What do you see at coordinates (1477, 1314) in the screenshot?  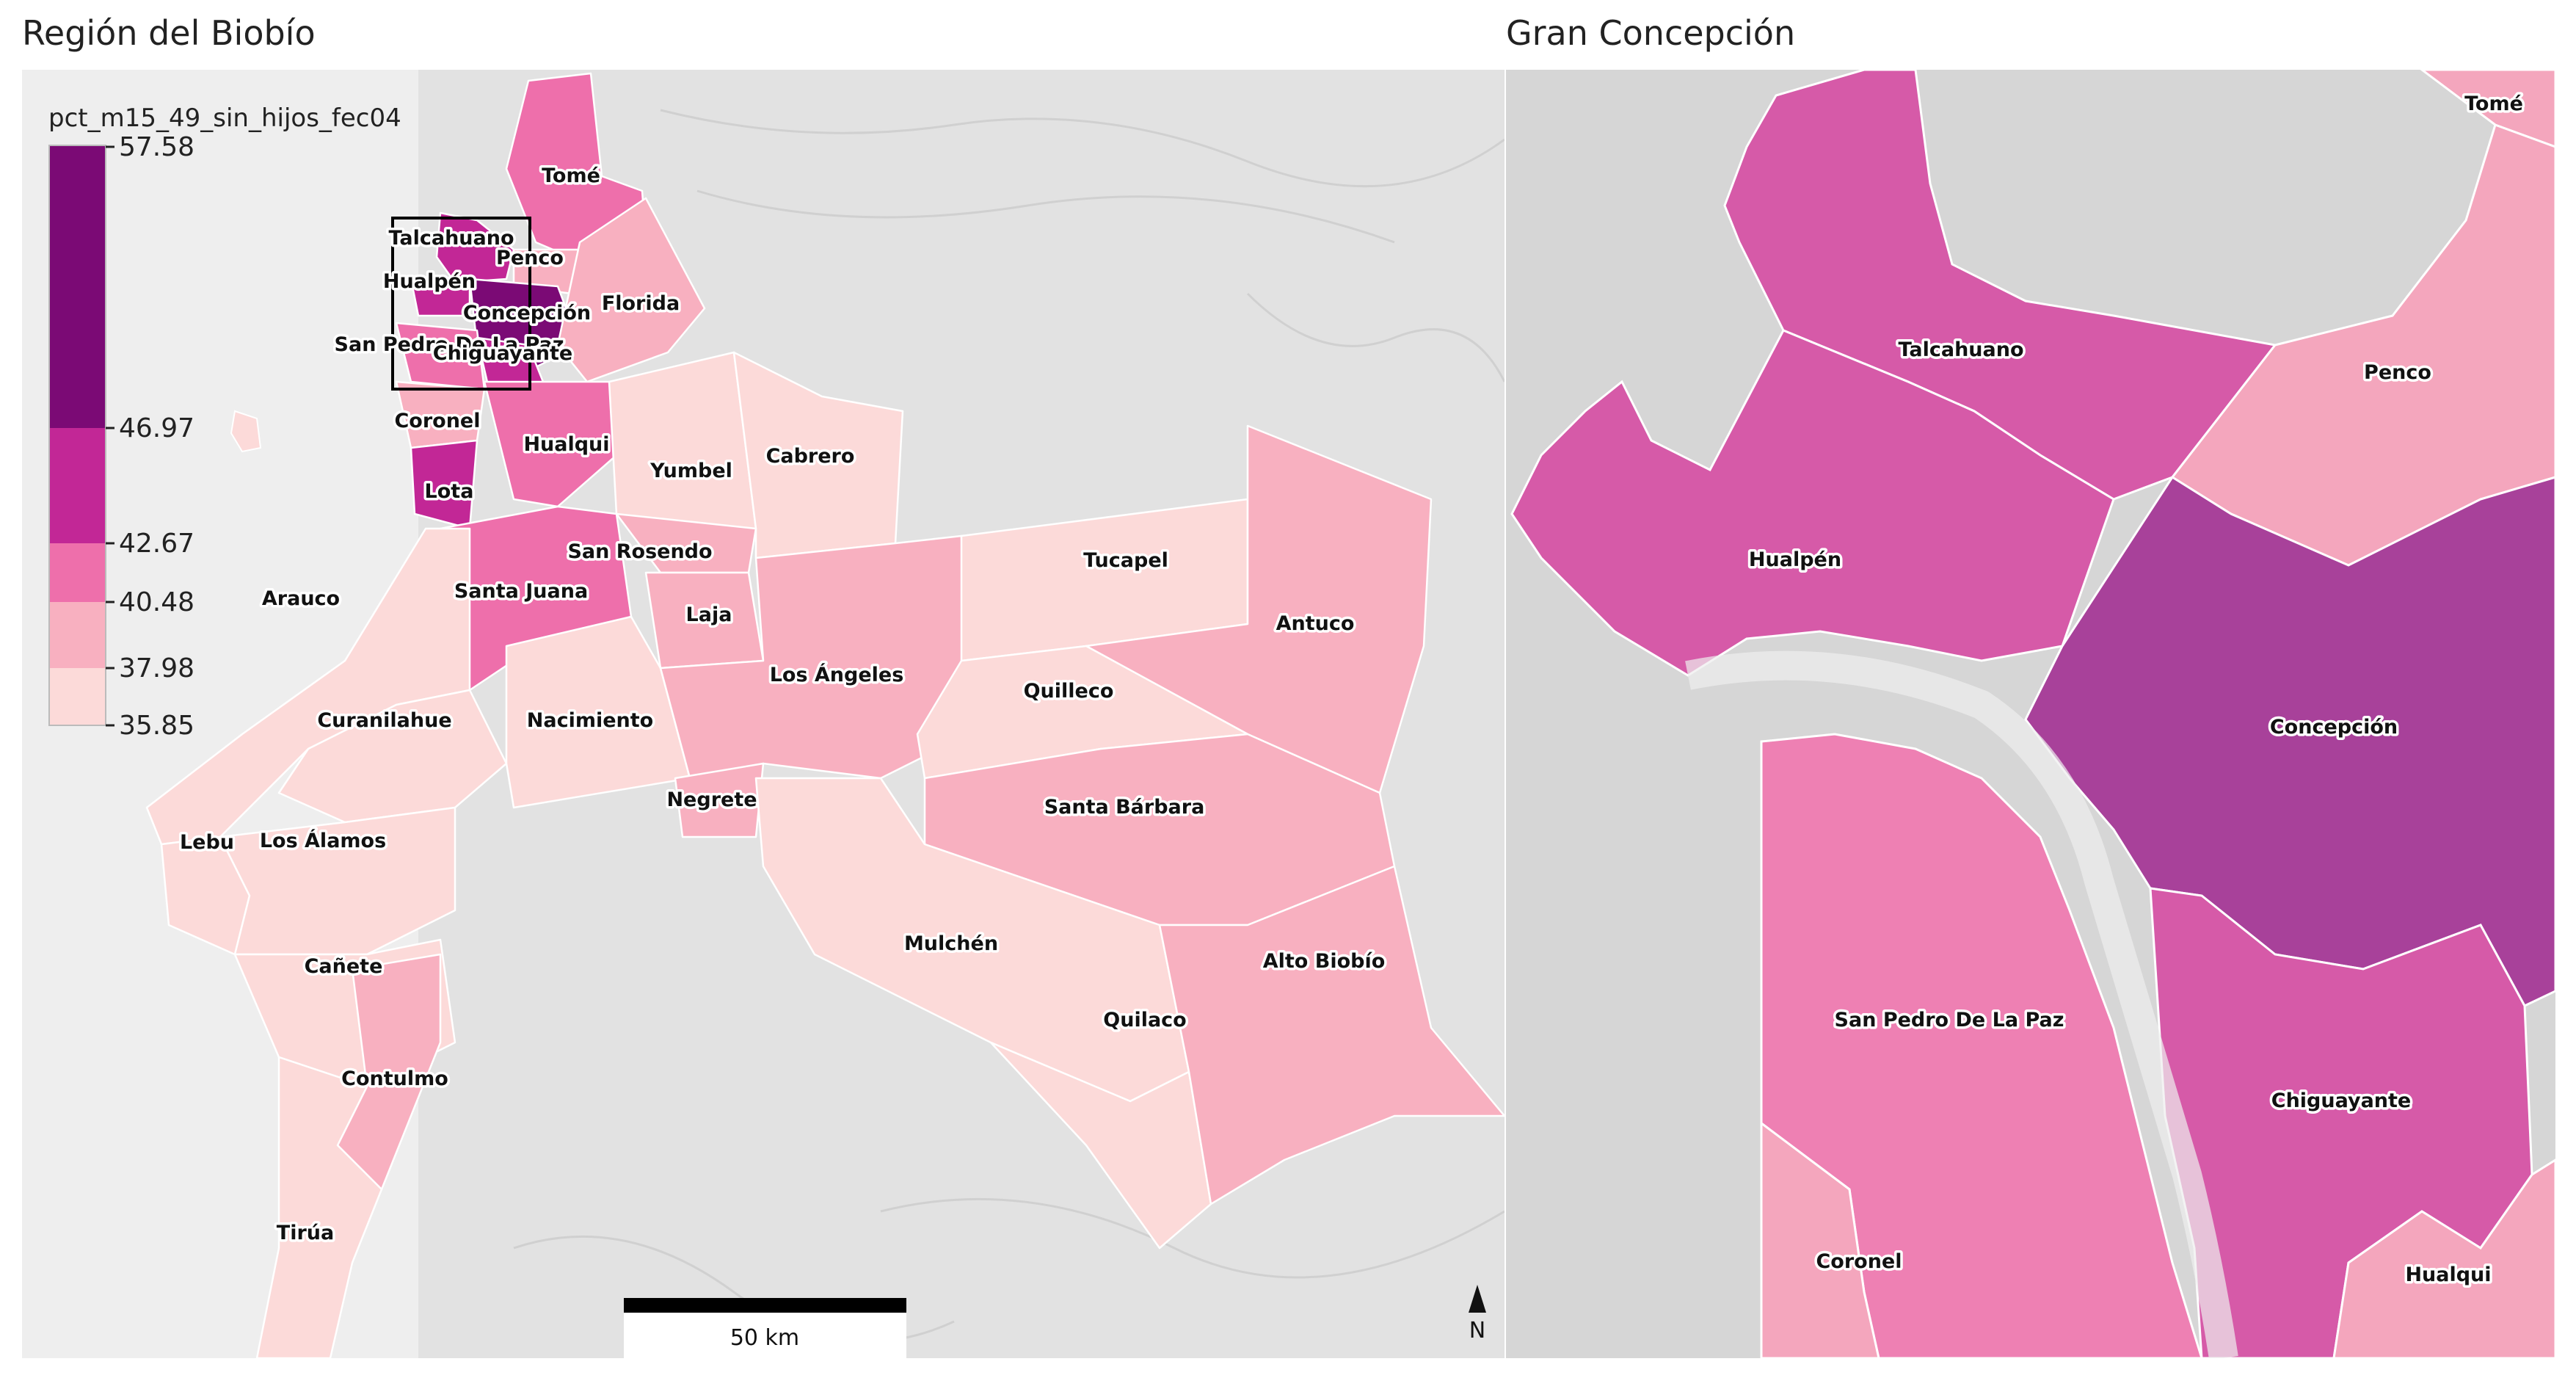 I see `north-arrow: N` at bounding box center [1477, 1314].